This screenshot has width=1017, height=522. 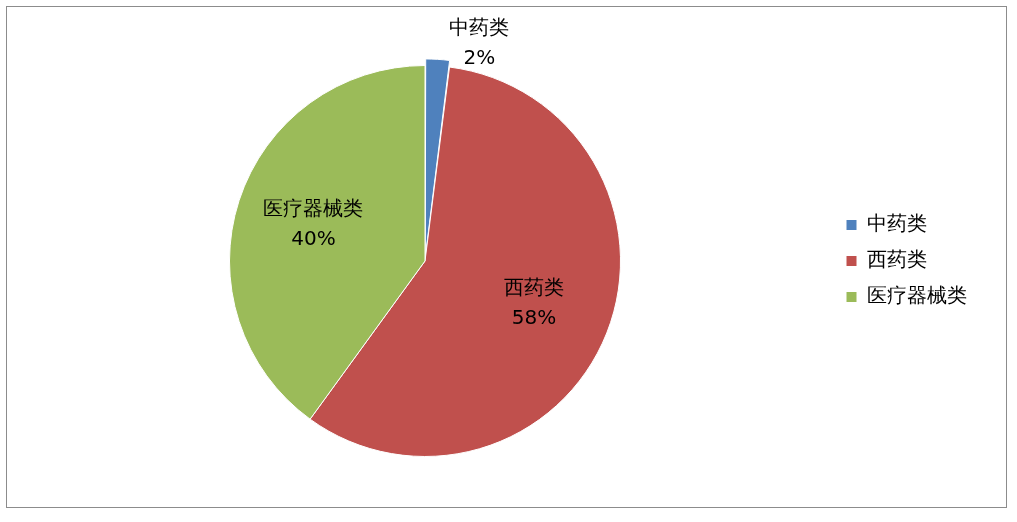 What do you see at coordinates (534, 317) in the screenshot?
I see `data-label: 58%` at bounding box center [534, 317].